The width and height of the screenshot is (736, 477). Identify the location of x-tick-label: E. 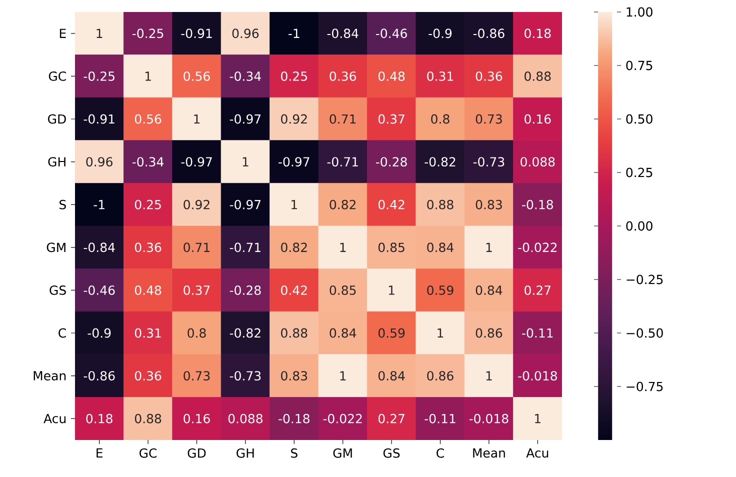
(99, 453).